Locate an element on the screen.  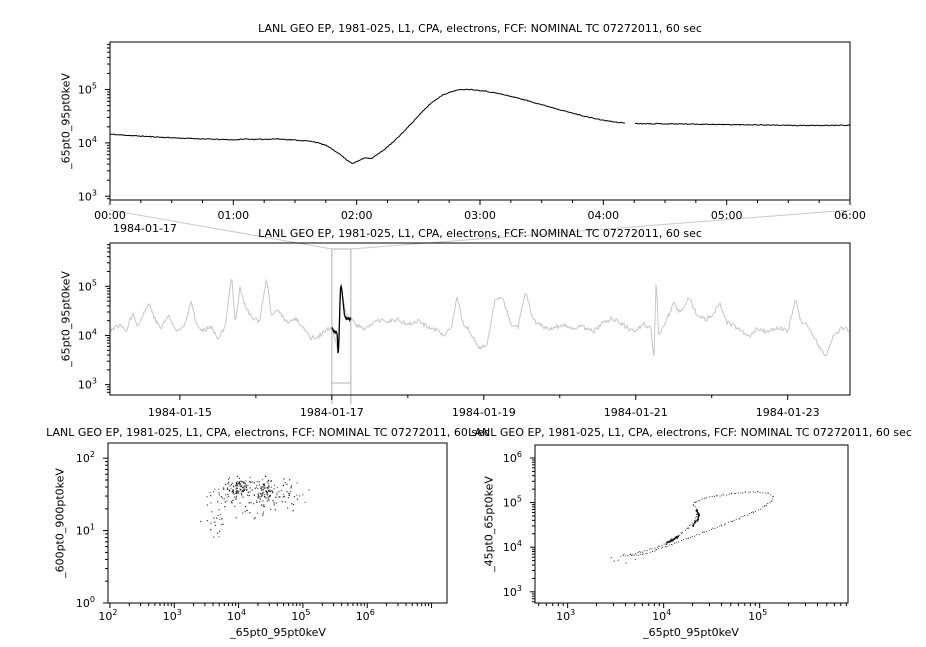
scatter-right-plot: 103 104 105 106 103 104 105 is located at coordinates (676, 533).